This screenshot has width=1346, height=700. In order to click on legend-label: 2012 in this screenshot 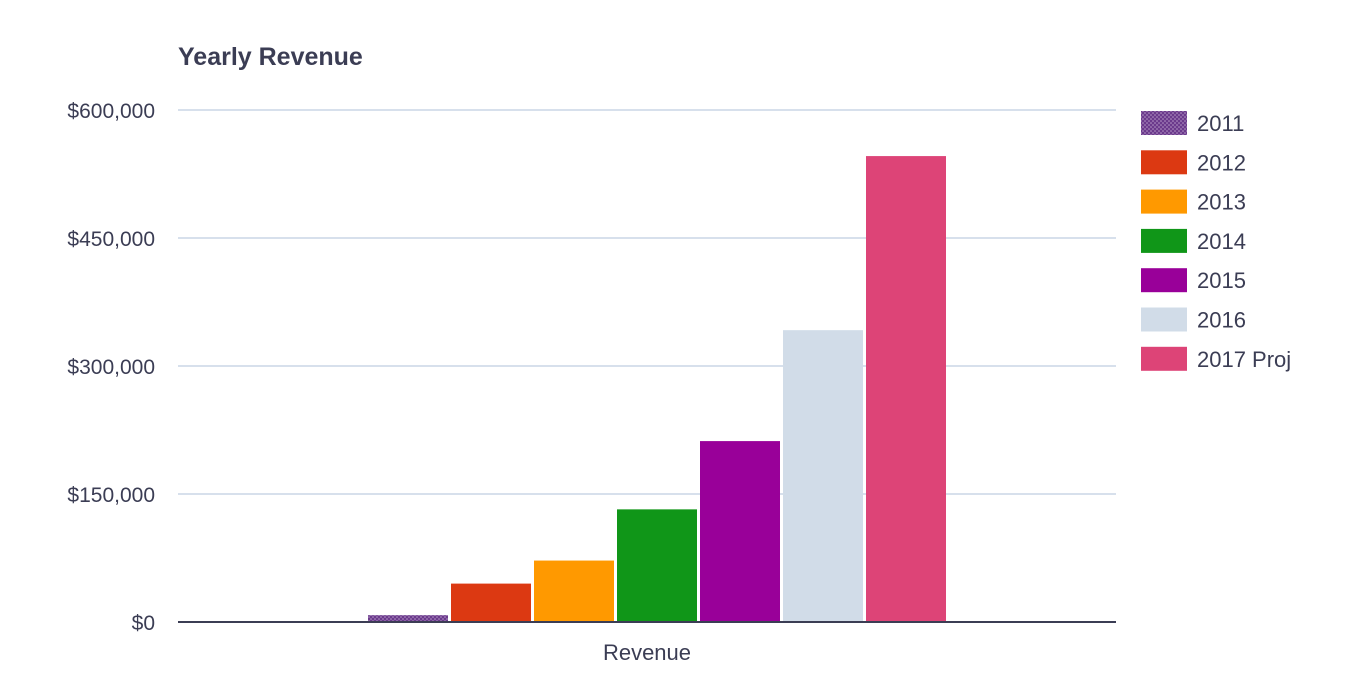, I will do `click(1221, 162)`.